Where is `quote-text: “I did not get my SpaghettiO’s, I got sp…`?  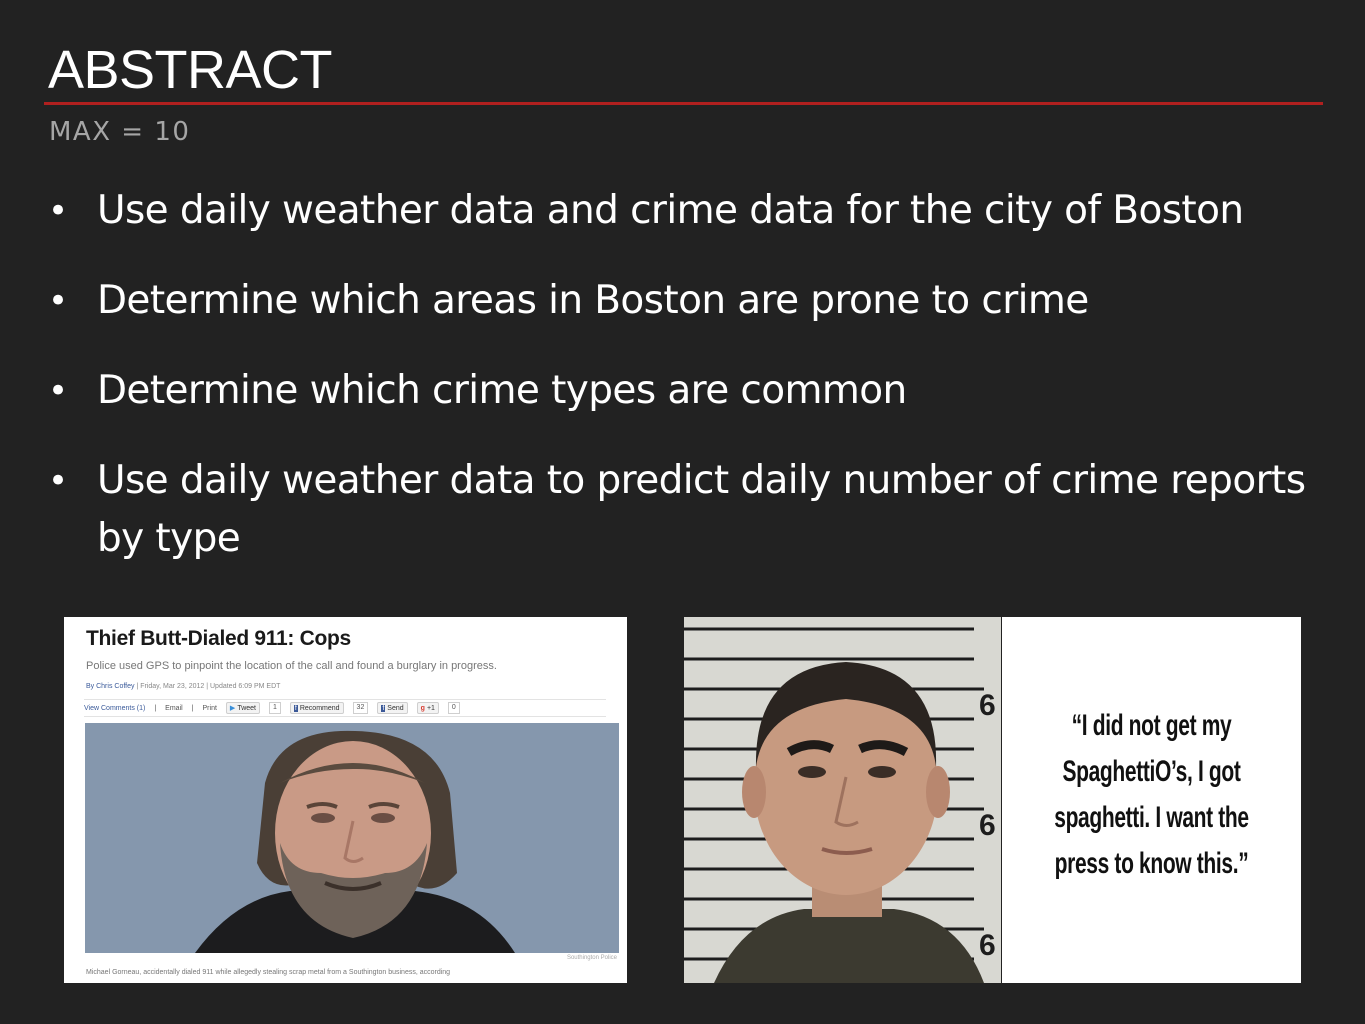 quote-text: “I did not get my SpaghettiO’s, I got sp… is located at coordinates (1151, 794).